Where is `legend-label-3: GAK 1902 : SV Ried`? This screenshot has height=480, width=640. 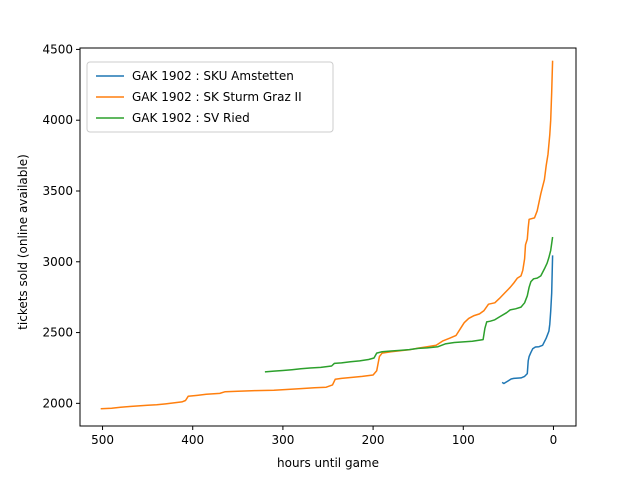 legend-label-3: GAK 1902 : SV Ried is located at coordinates (191, 118).